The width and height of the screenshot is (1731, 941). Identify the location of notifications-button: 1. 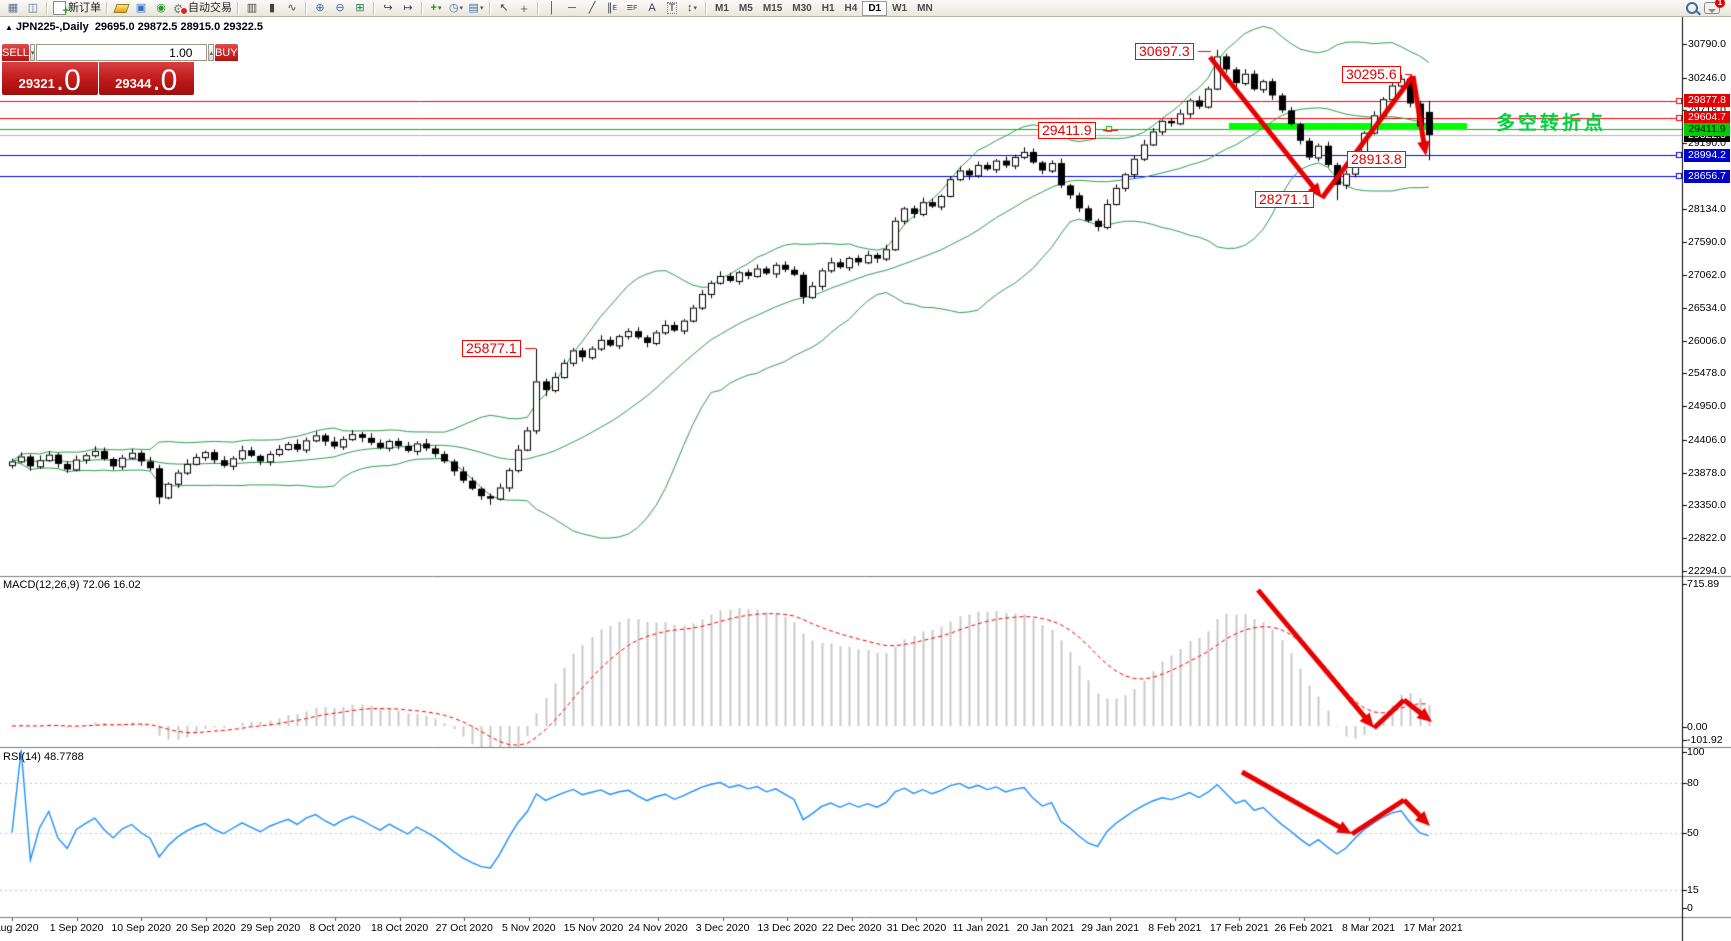
(1713, 8).